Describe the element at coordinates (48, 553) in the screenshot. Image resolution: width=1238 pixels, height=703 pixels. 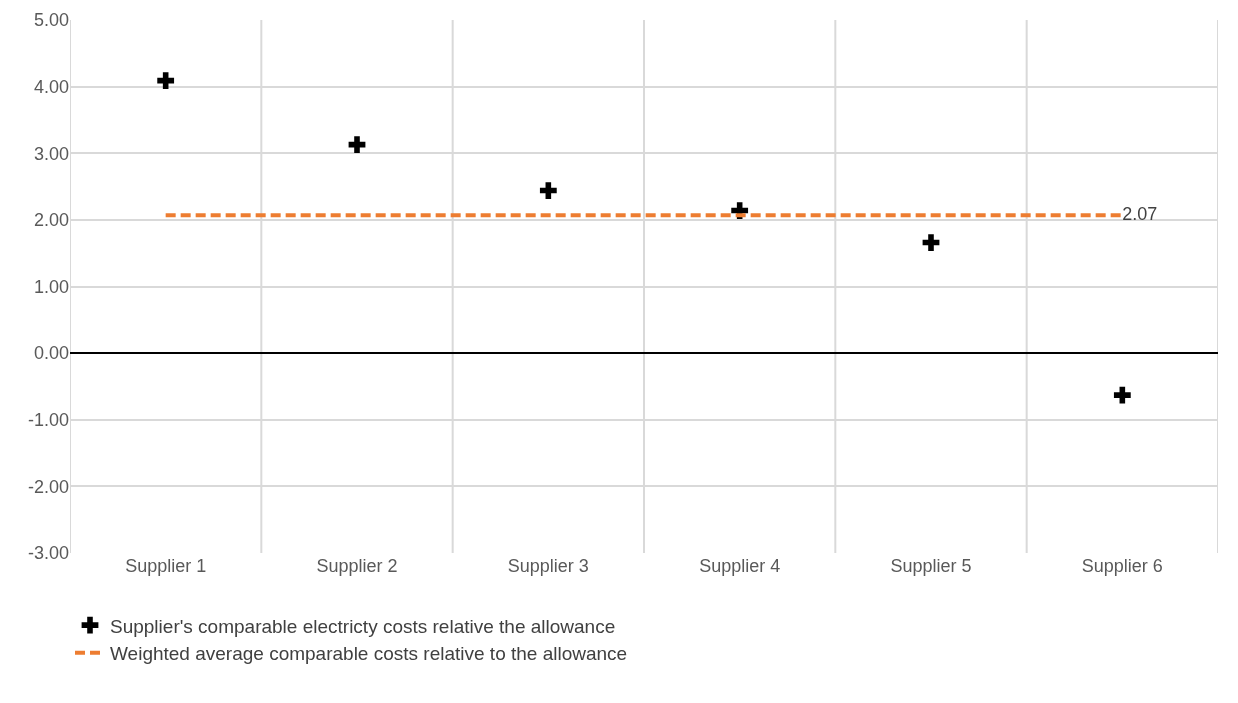
I see `y-tick-label: -3.00` at that location.